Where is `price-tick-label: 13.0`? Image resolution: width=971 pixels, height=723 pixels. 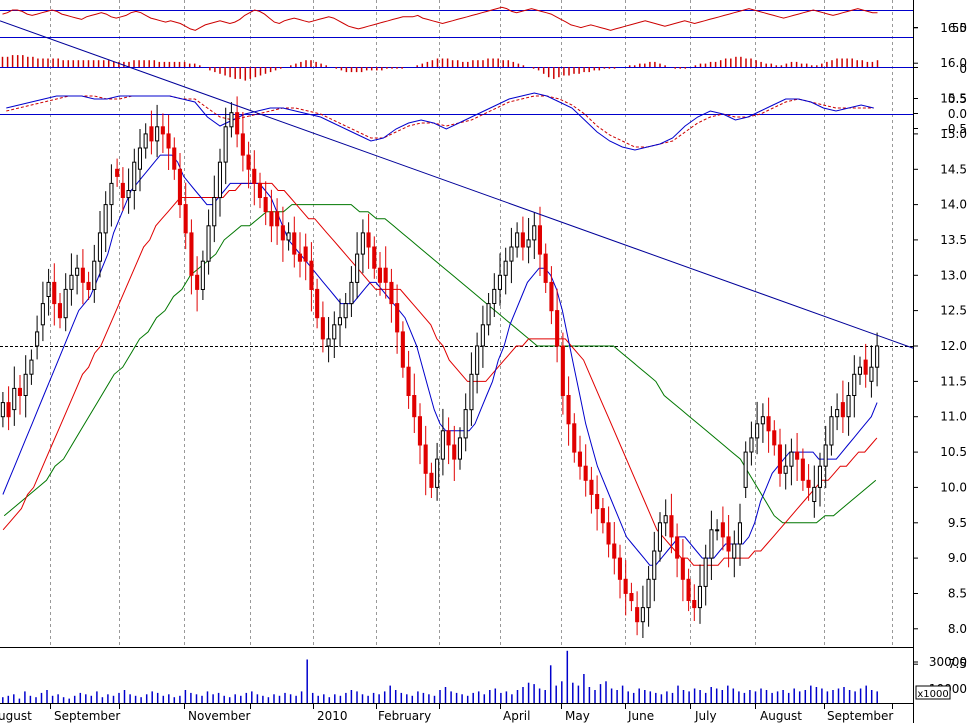
price-tick-label: 13.0 is located at coordinates (953, 275).